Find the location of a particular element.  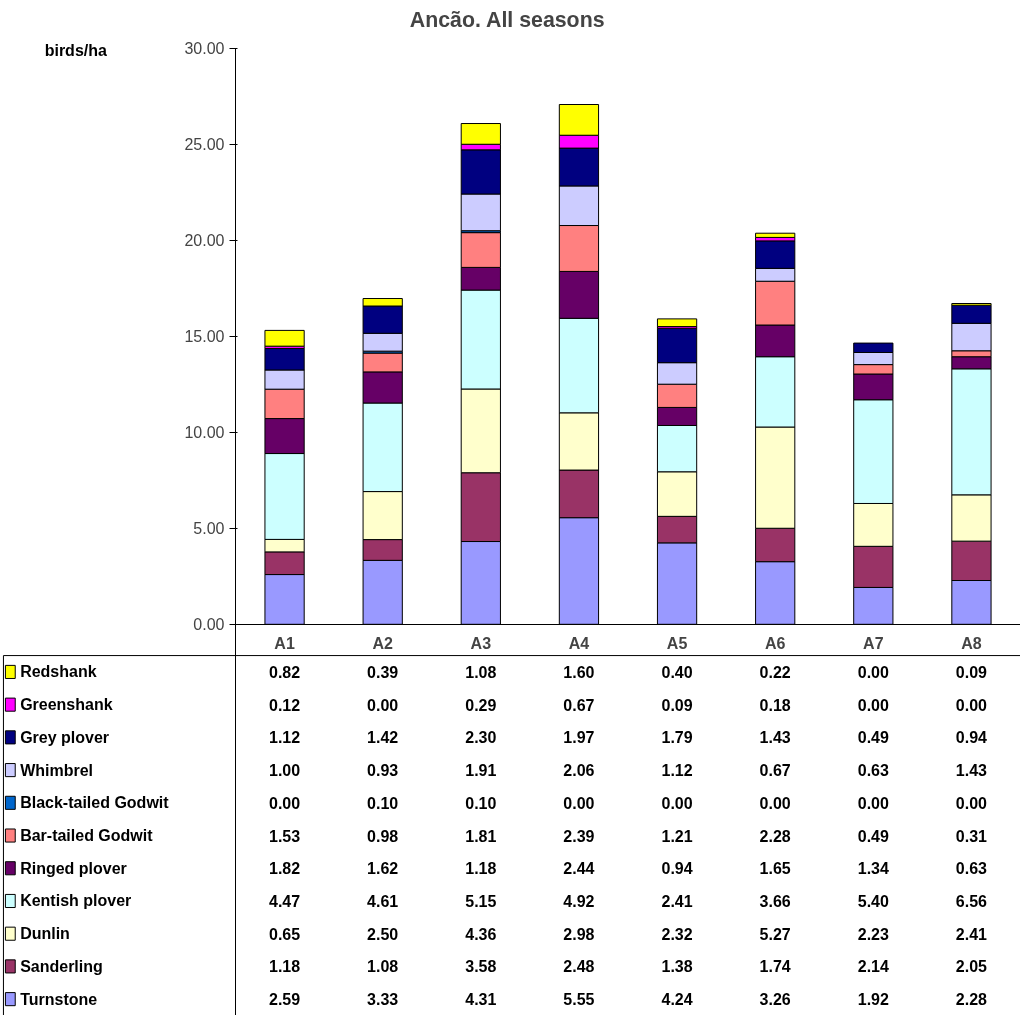

data-label: 4.31 is located at coordinates (481, 1000).